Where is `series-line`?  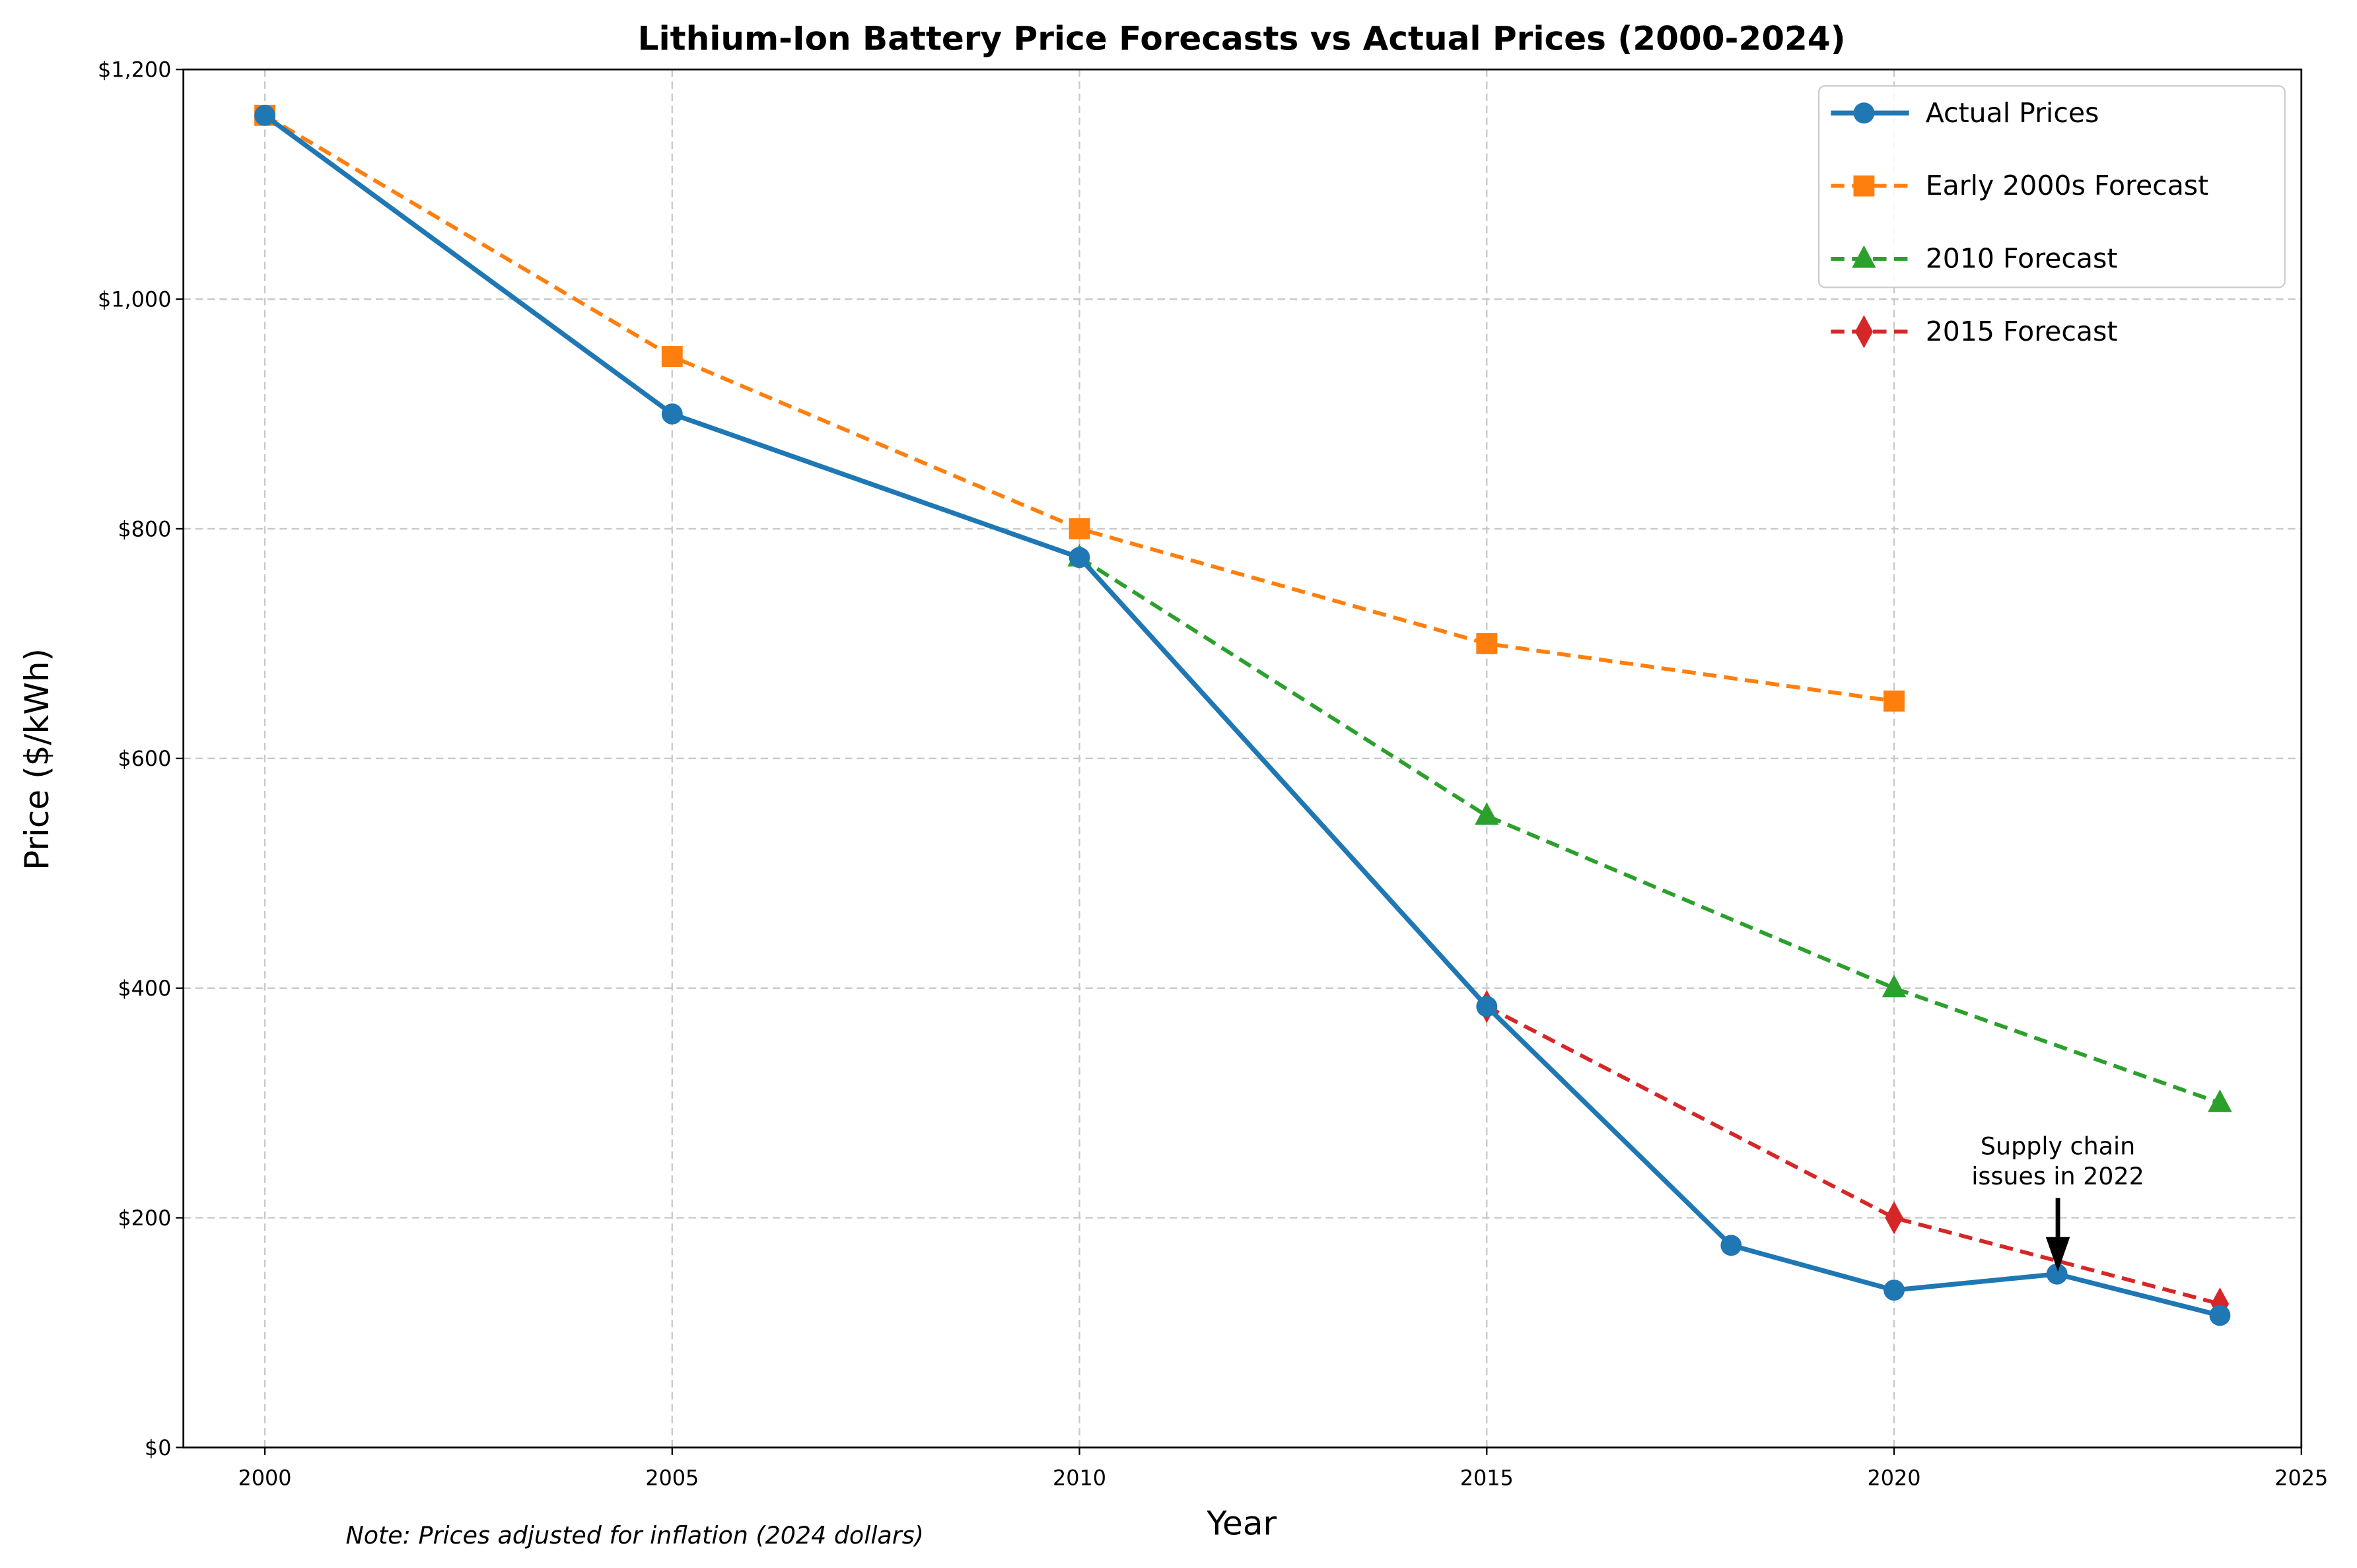
series-line is located at coordinates (1853, 1155).